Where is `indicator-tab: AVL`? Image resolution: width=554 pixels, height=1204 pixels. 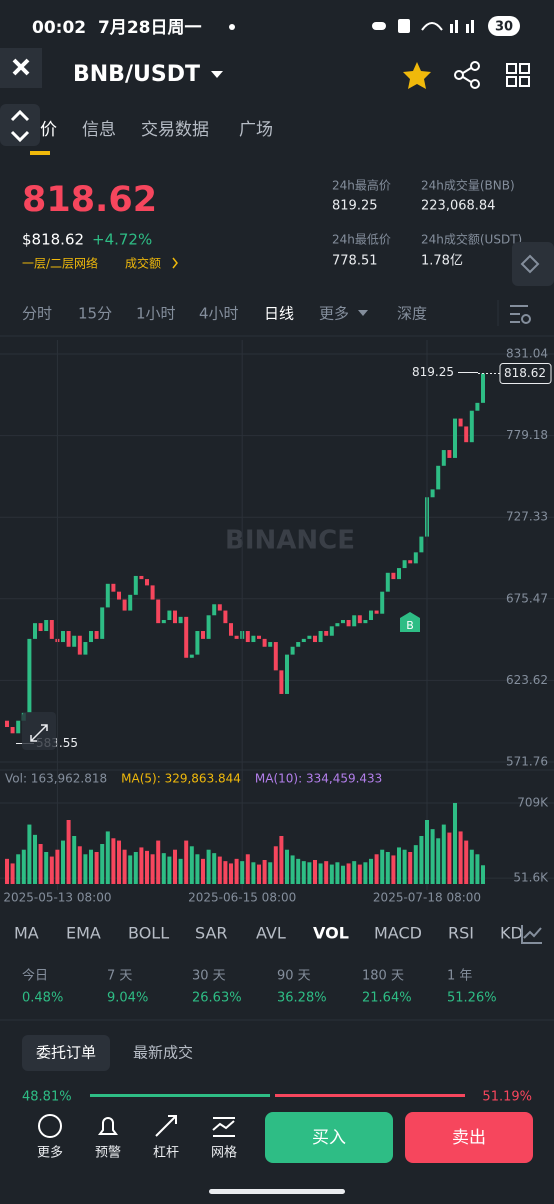
indicator-tab: AVL is located at coordinates (271, 933).